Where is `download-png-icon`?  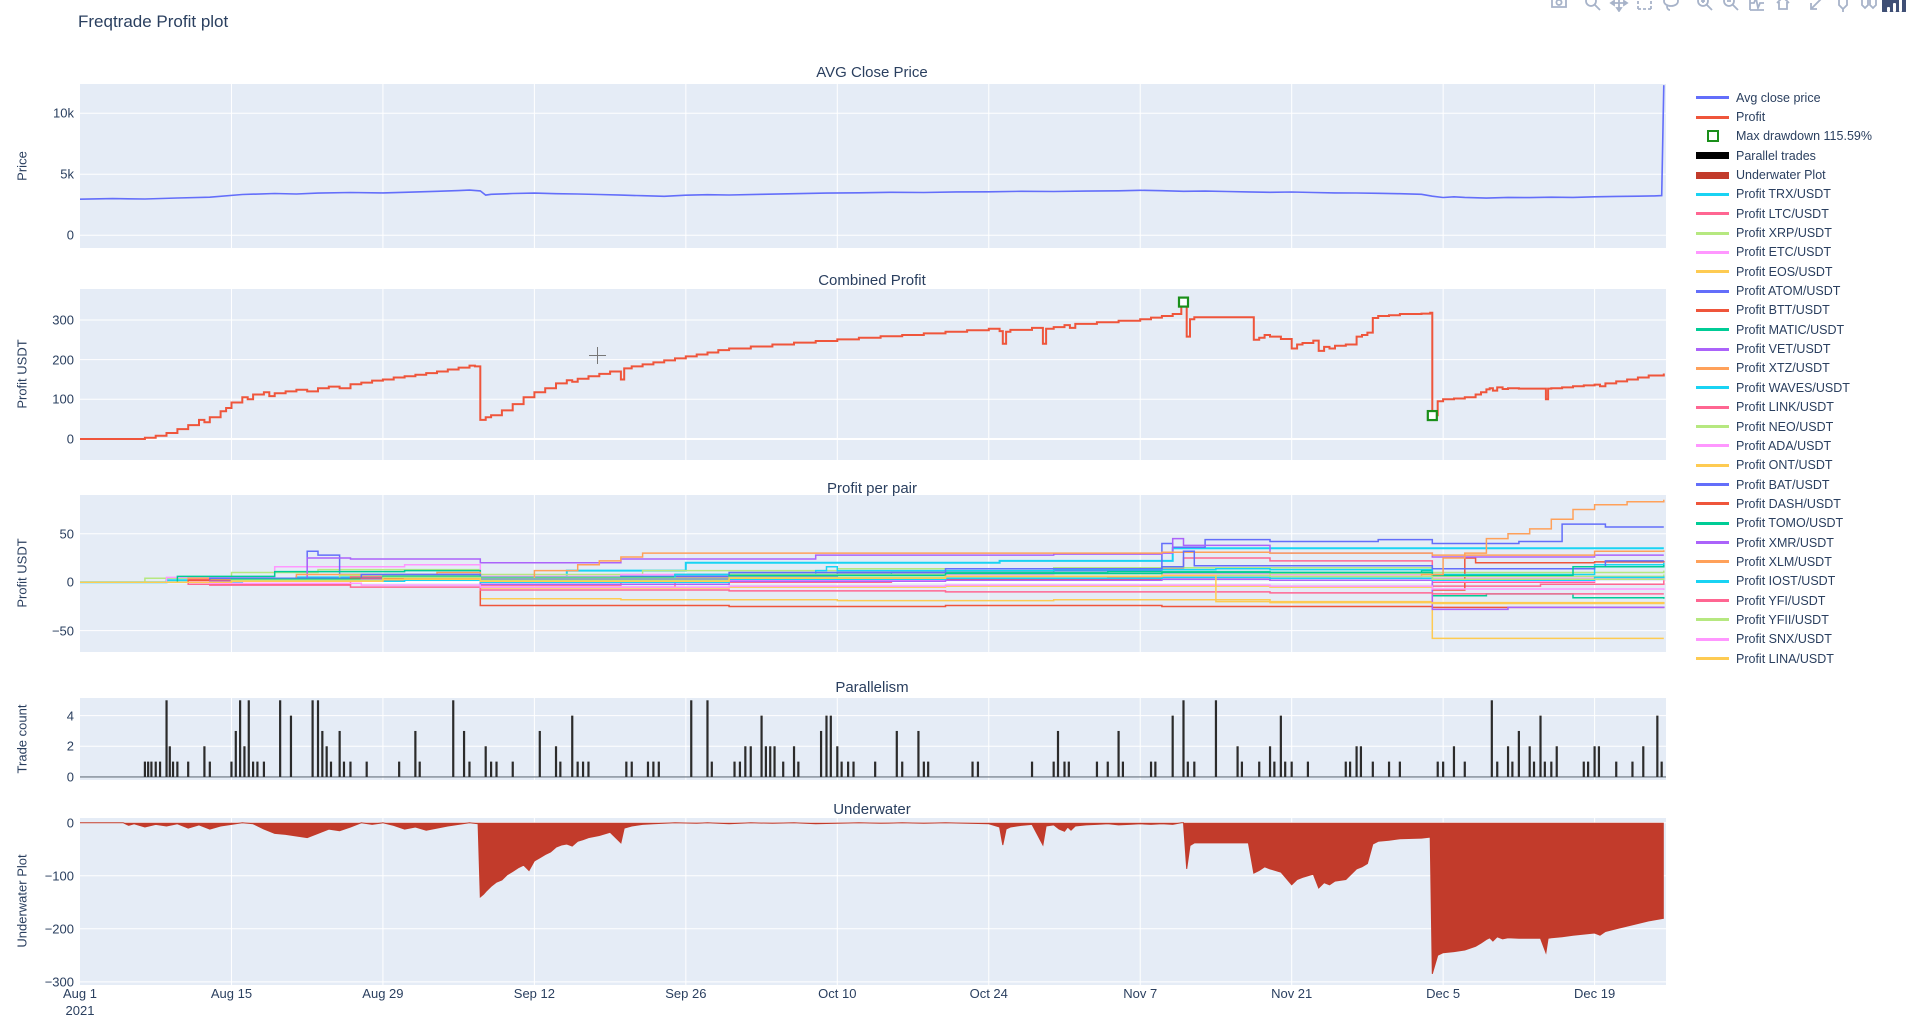
download-png-icon is located at coordinates (1559, 6).